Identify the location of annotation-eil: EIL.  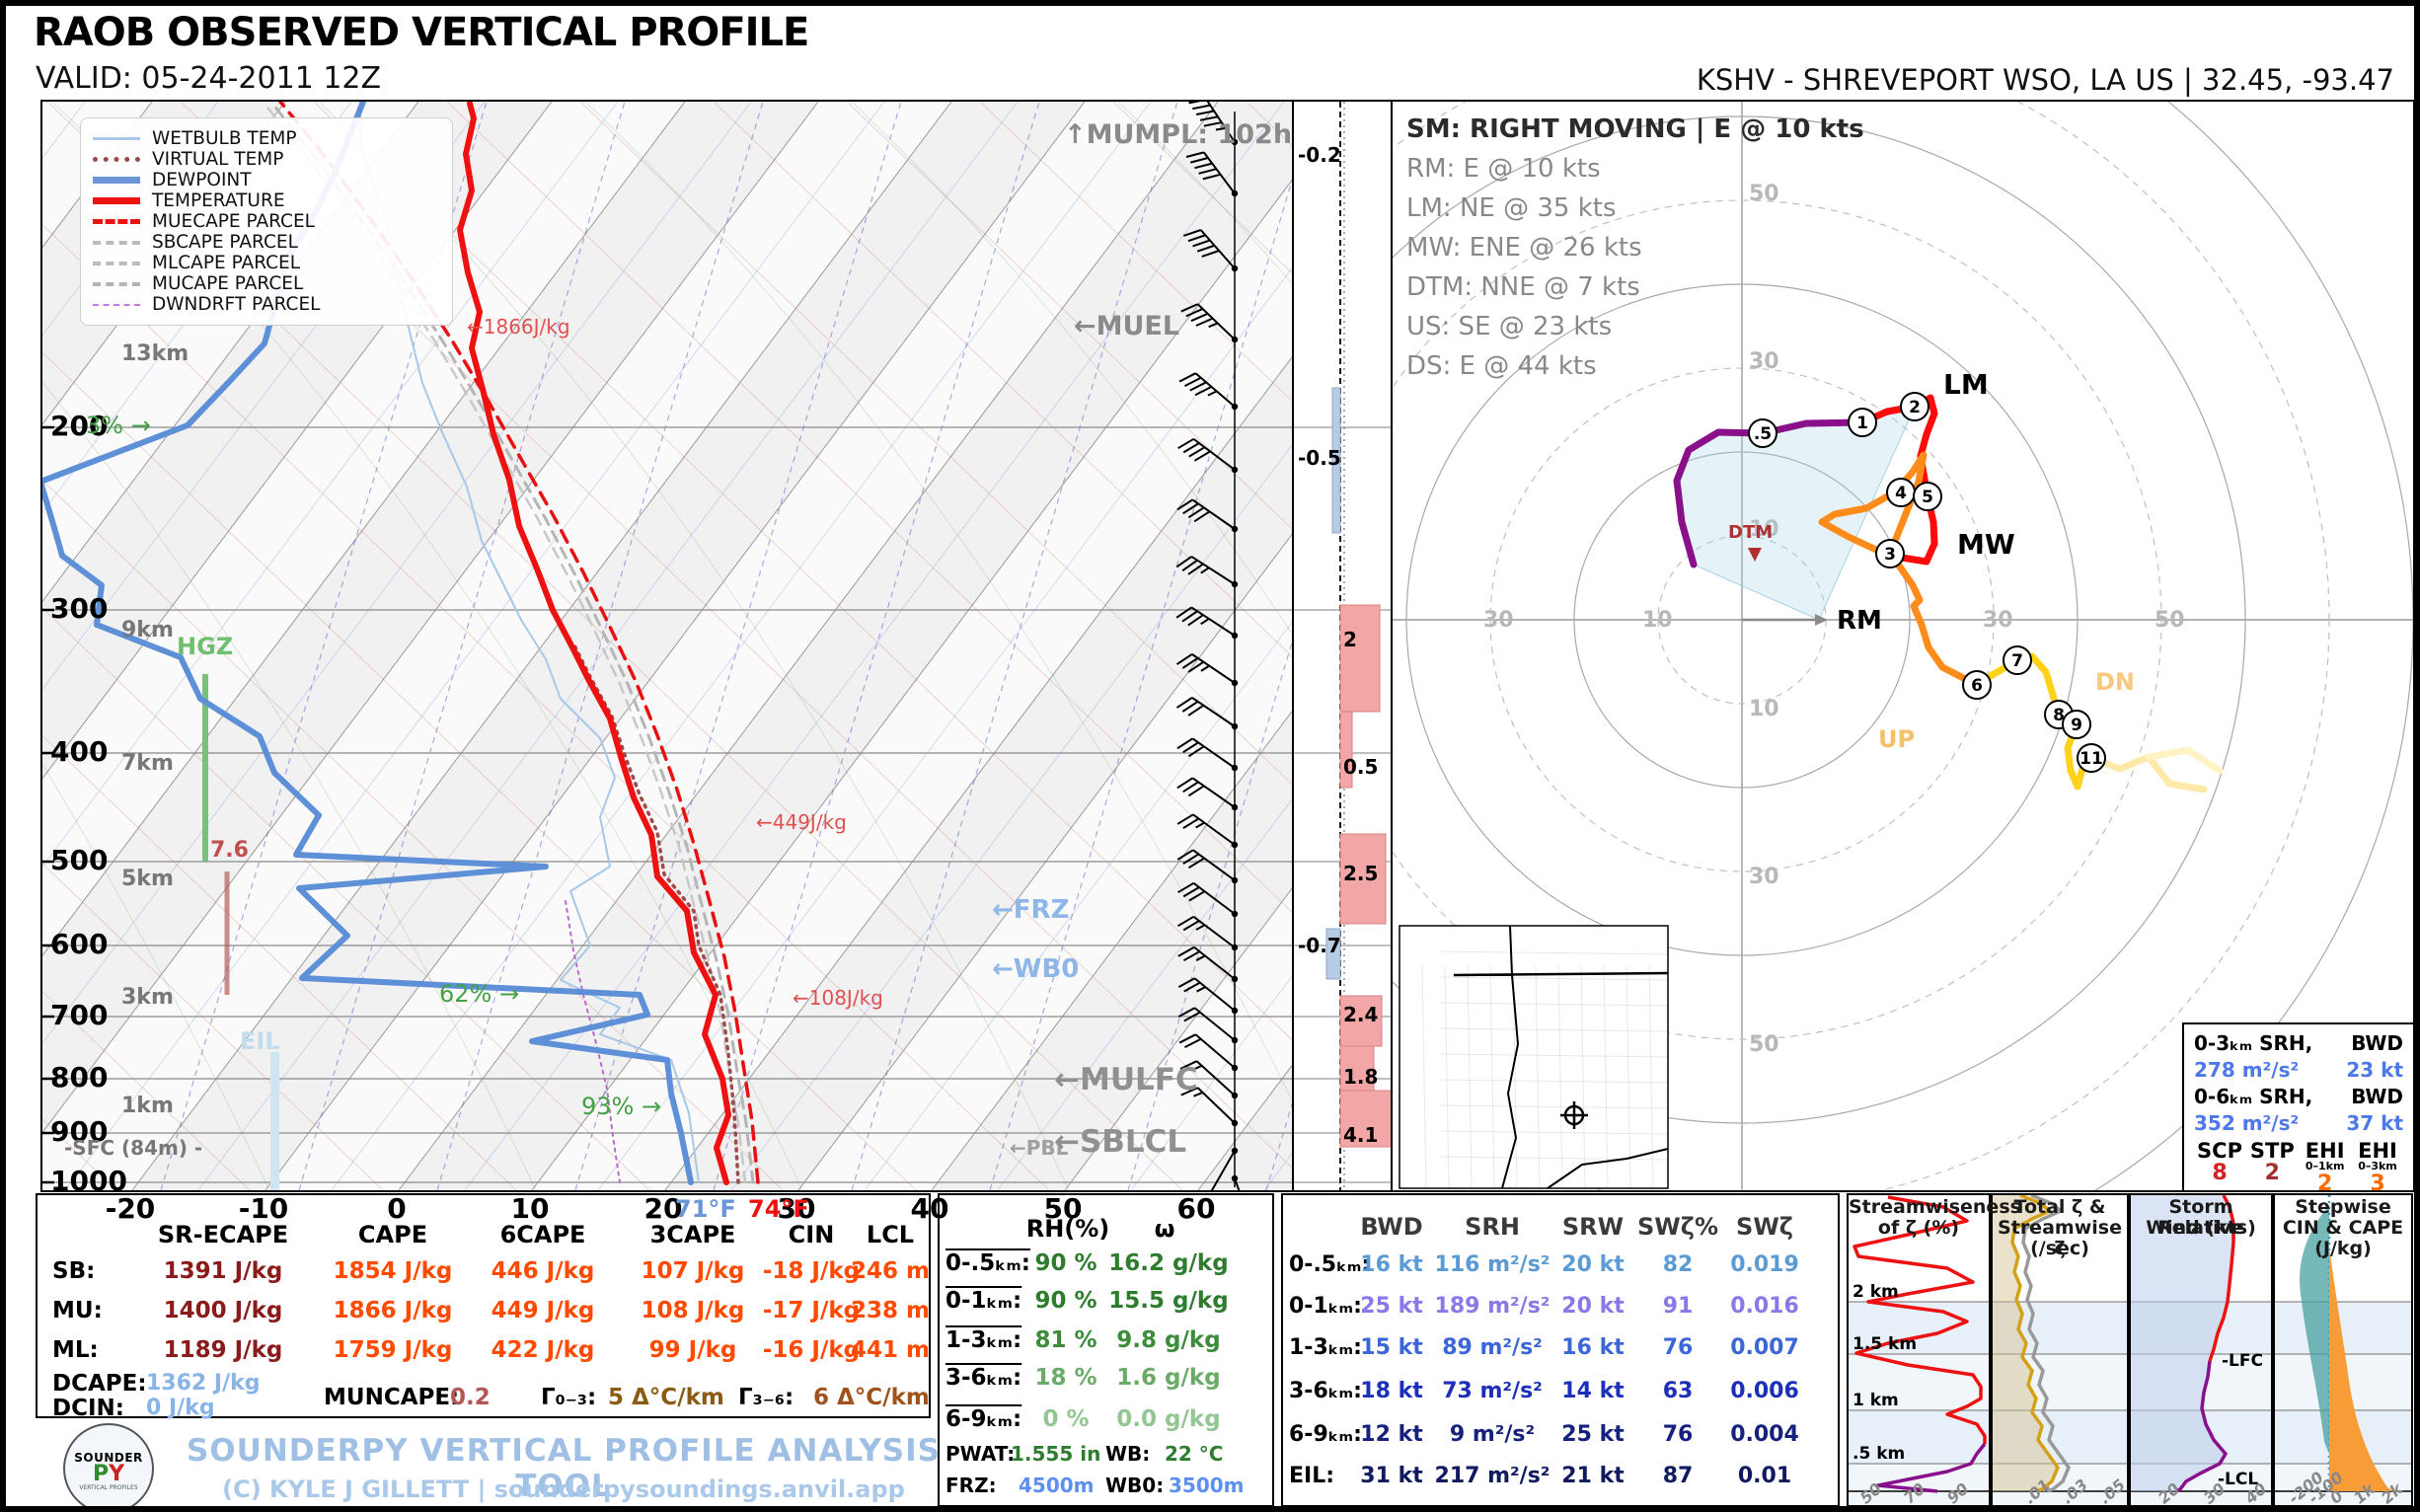
(260, 1041).